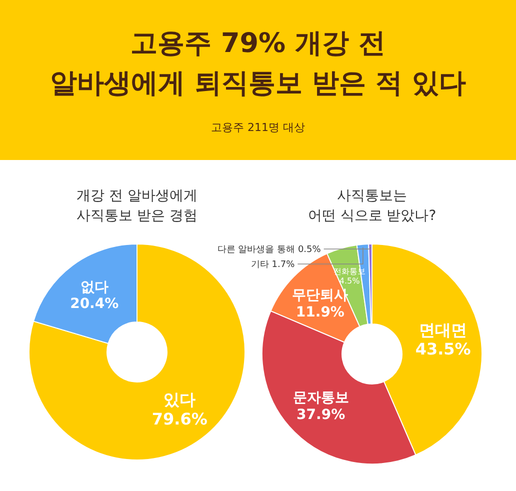  Describe the element at coordinates (180, 400) in the screenshot. I see `slice-label: 있다` at that location.